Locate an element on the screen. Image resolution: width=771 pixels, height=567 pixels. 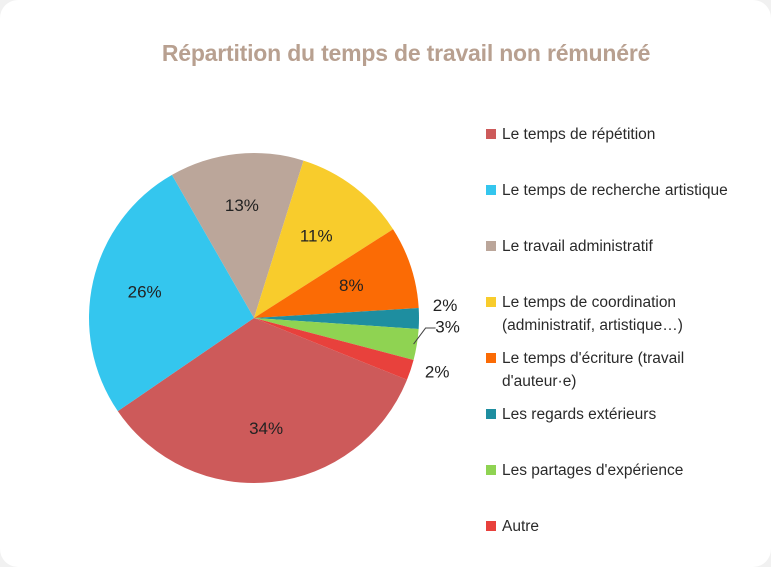
legend-label: Le temps d'écriture (travail d'auteur·e) is located at coordinates (593, 370).